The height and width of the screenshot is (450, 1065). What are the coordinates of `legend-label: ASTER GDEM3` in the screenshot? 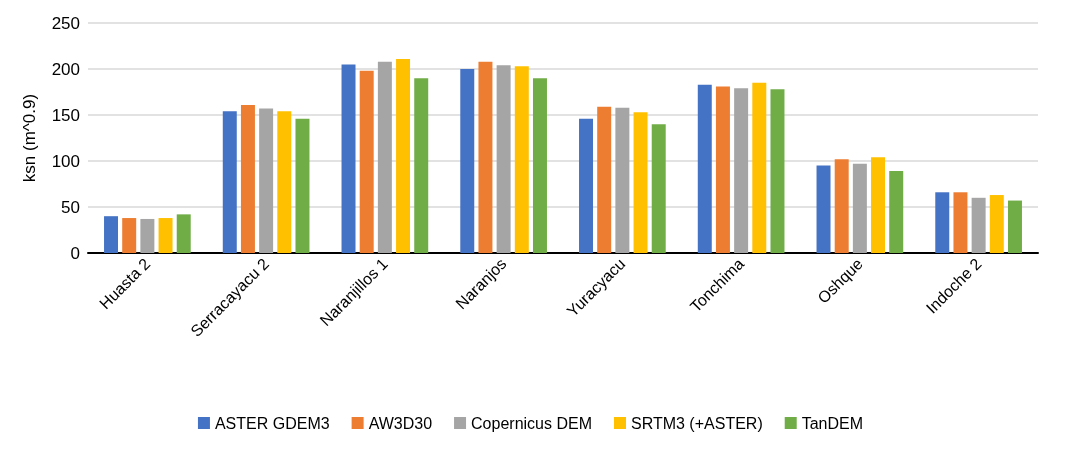 It's located at (272, 423).